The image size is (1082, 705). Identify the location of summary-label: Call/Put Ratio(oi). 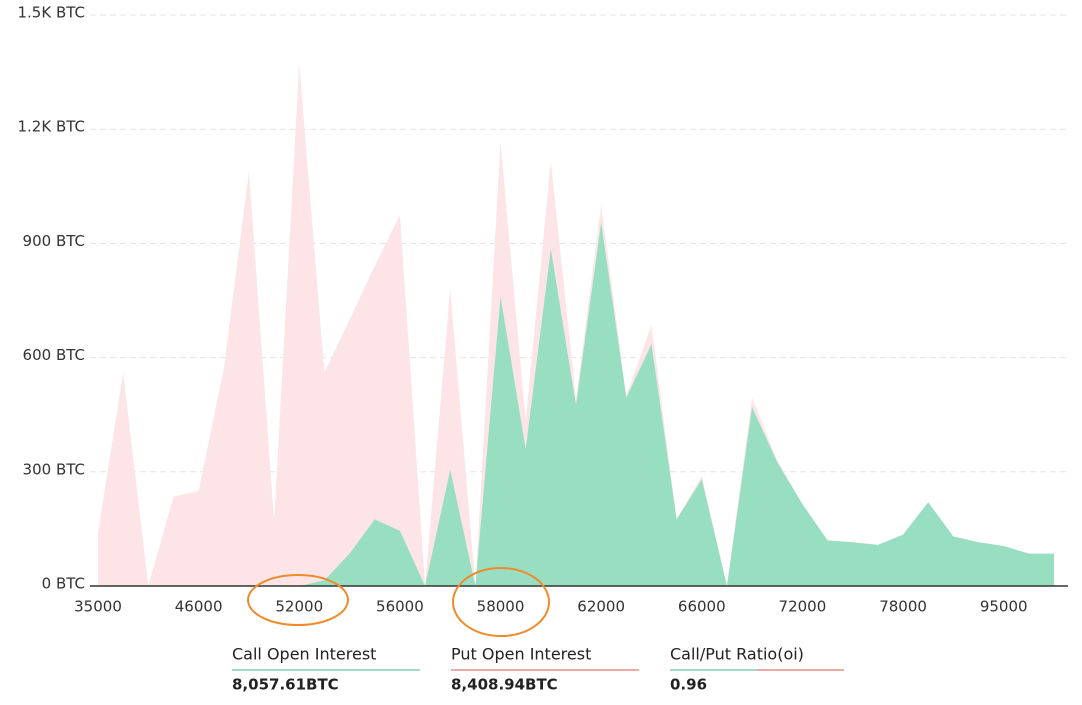
(737, 654).